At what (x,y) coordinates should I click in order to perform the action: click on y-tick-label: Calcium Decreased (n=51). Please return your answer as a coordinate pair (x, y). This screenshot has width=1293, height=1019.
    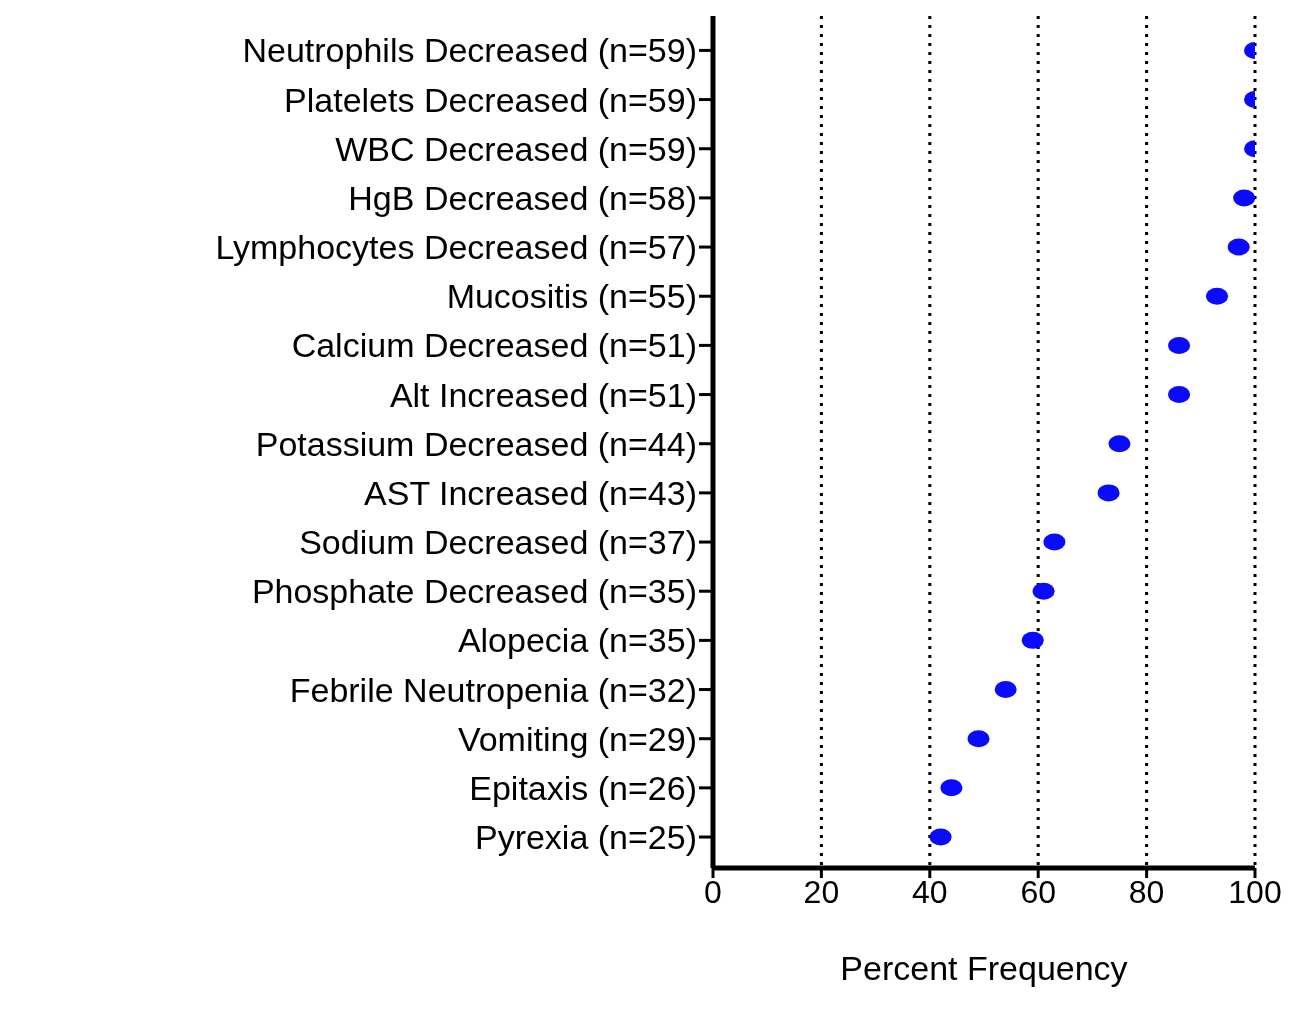
    Looking at the image, I should click on (494, 345).